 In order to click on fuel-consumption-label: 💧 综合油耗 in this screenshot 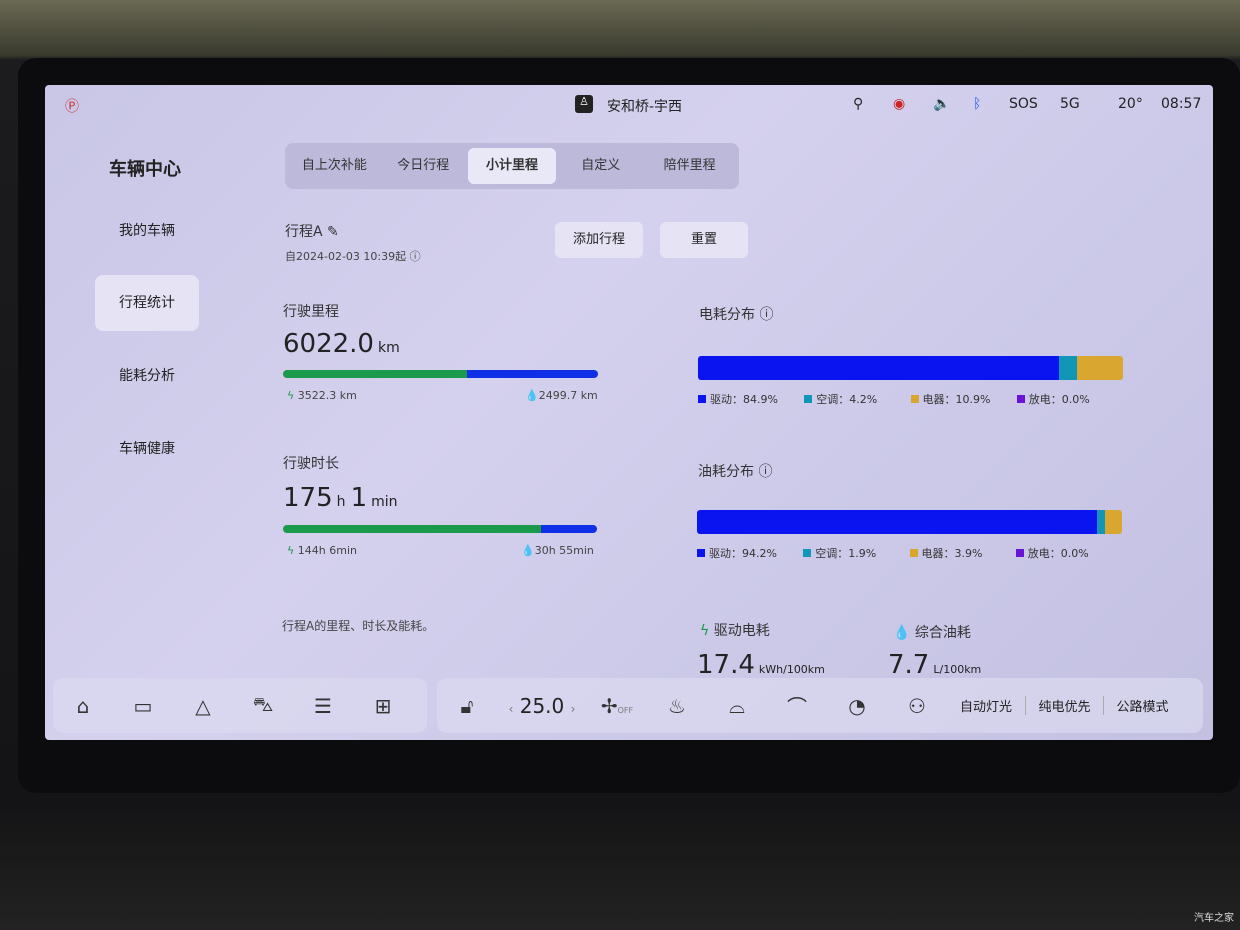, I will do `click(932, 632)`.